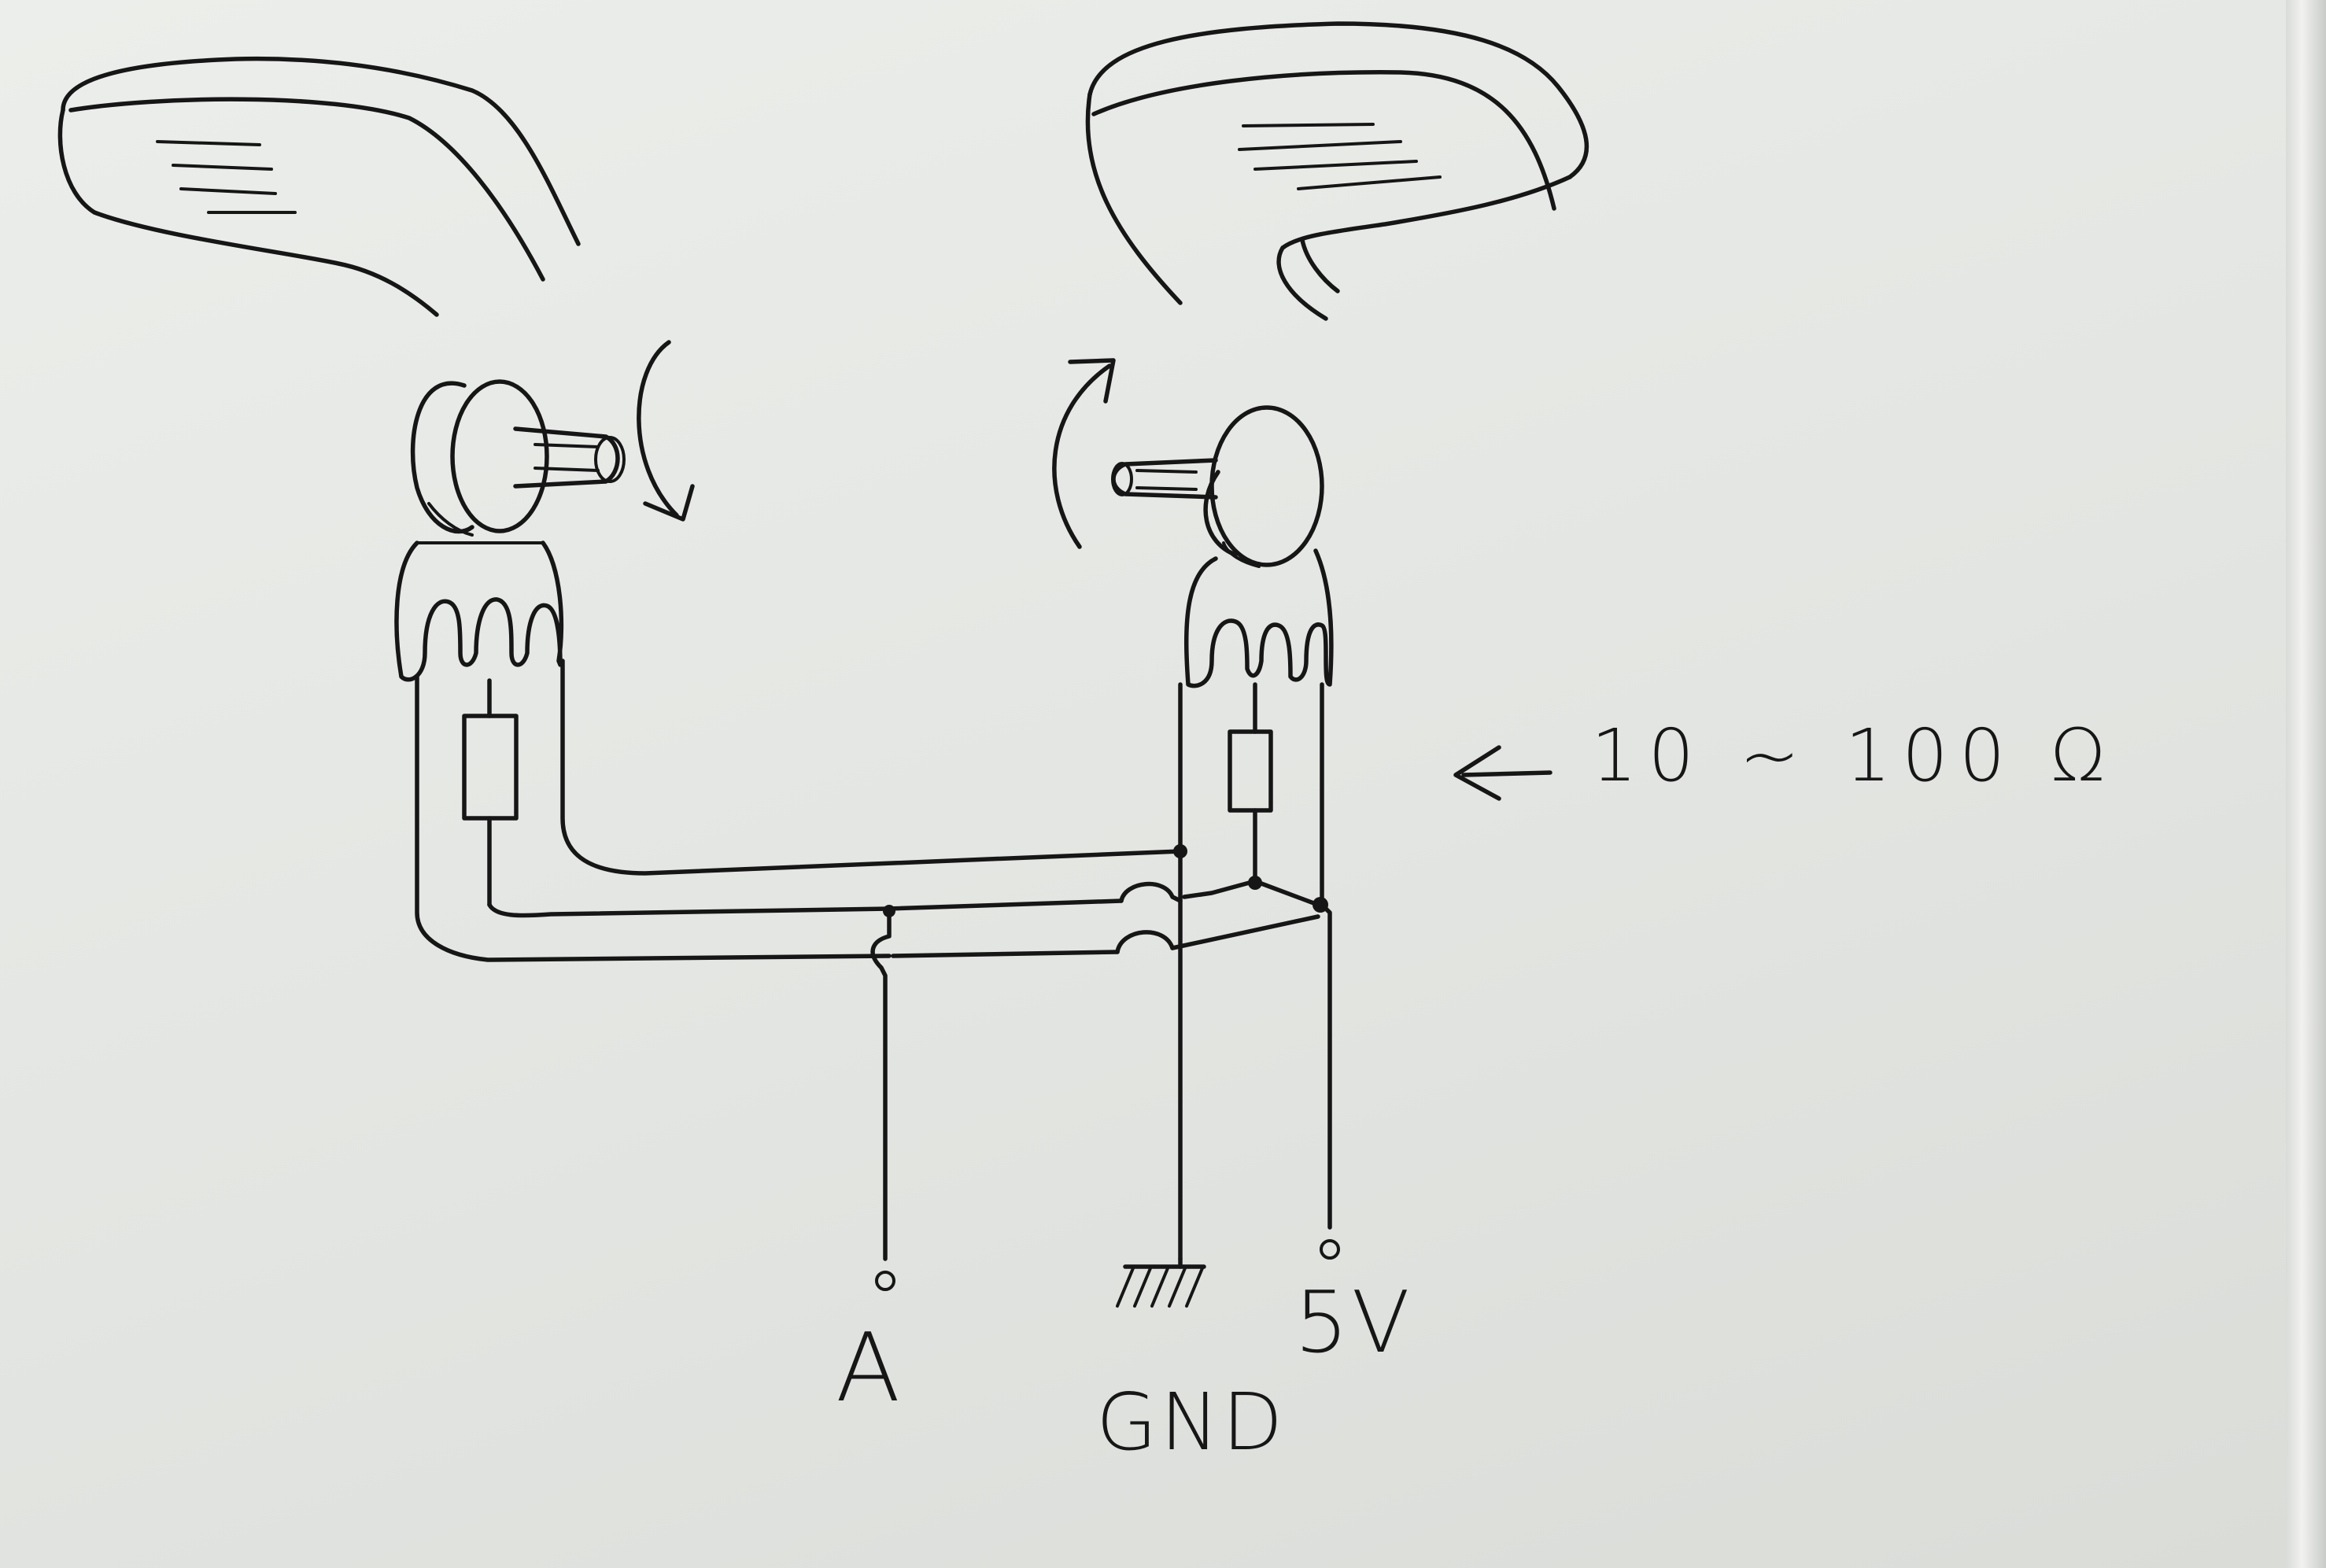 The height and width of the screenshot is (1568, 2326). Describe the element at coordinates (1353, 1323) in the screenshot. I see `terminal-5v-label: 5V` at that location.